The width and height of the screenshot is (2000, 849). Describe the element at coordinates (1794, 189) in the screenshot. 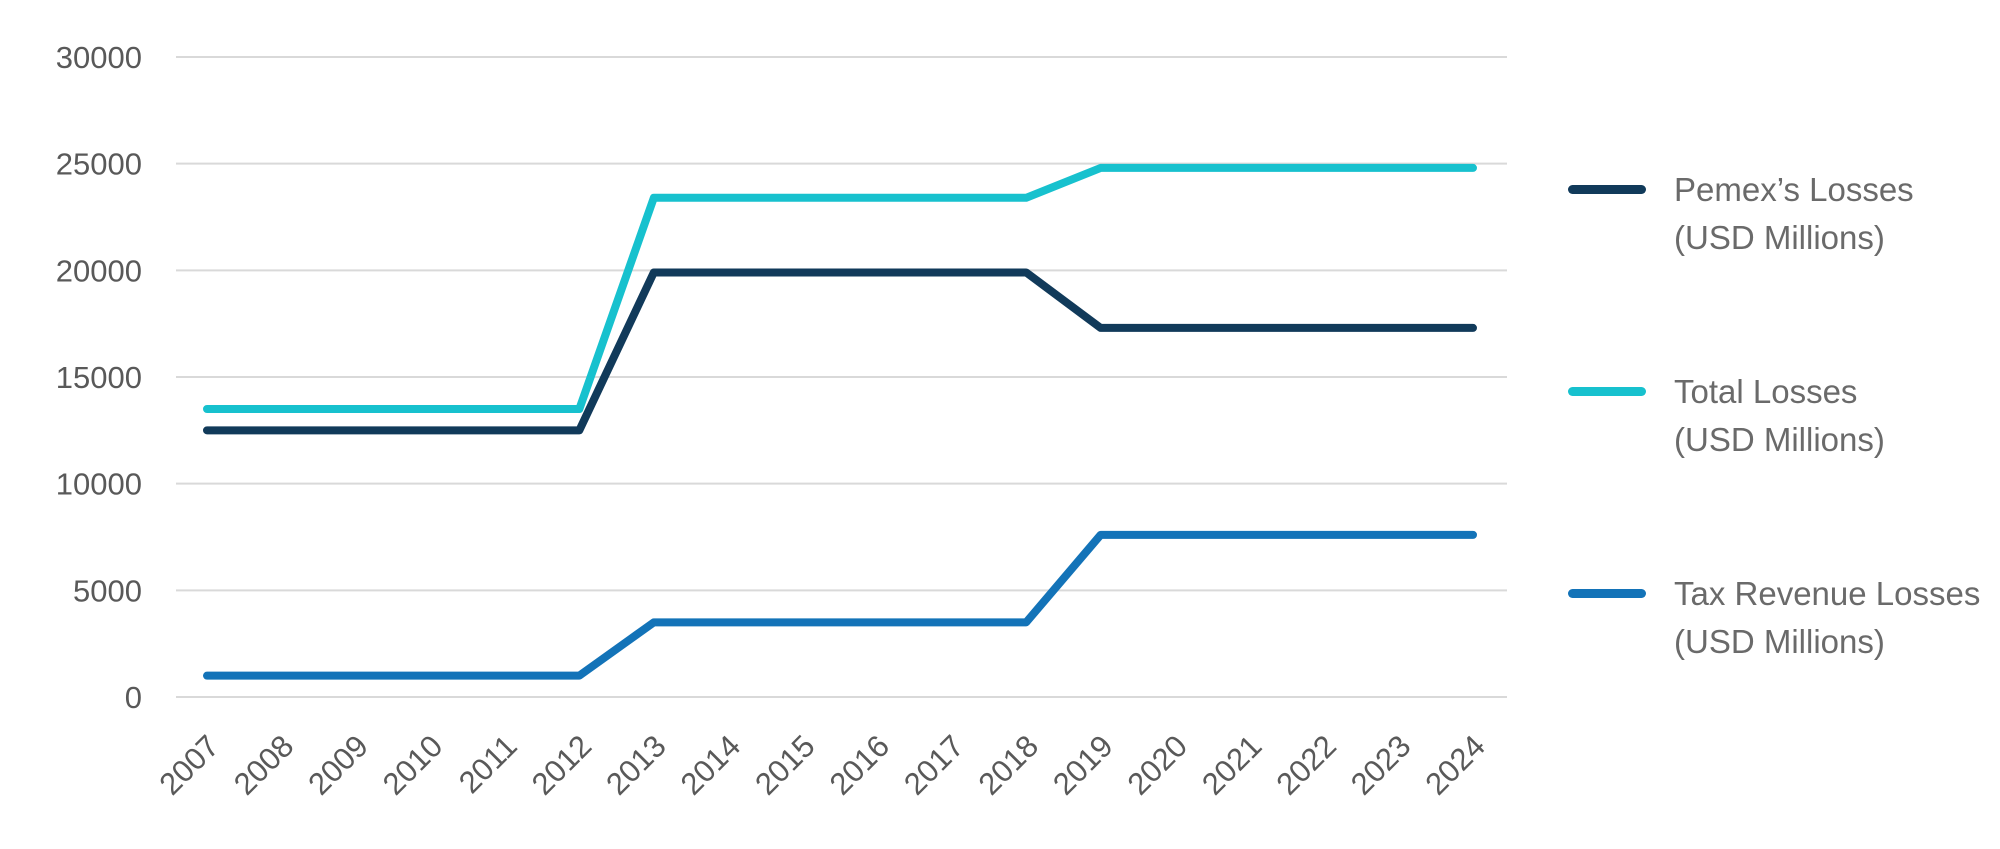

I see `legend-label-line1: Pemex’s Losses` at that location.